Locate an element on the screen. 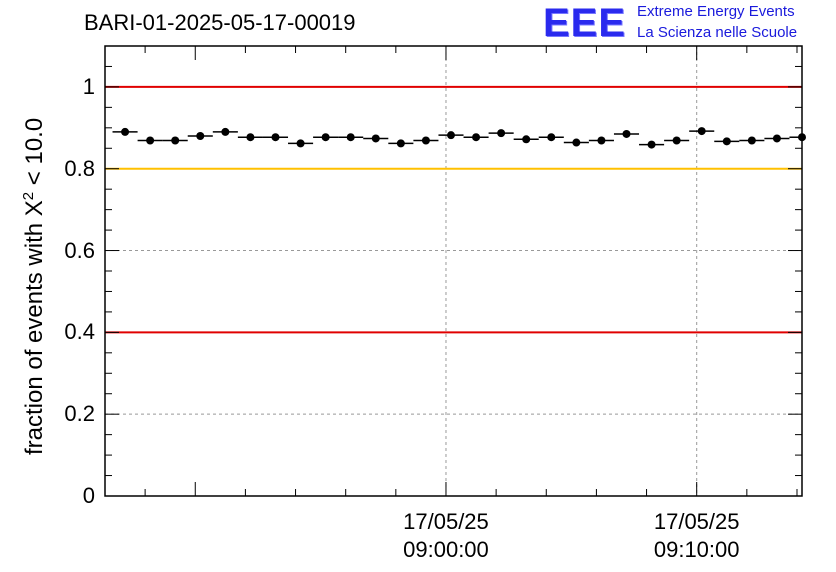 This screenshot has height=572, width=836. x-tick-time: 09:10:00 is located at coordinates (696, 549).